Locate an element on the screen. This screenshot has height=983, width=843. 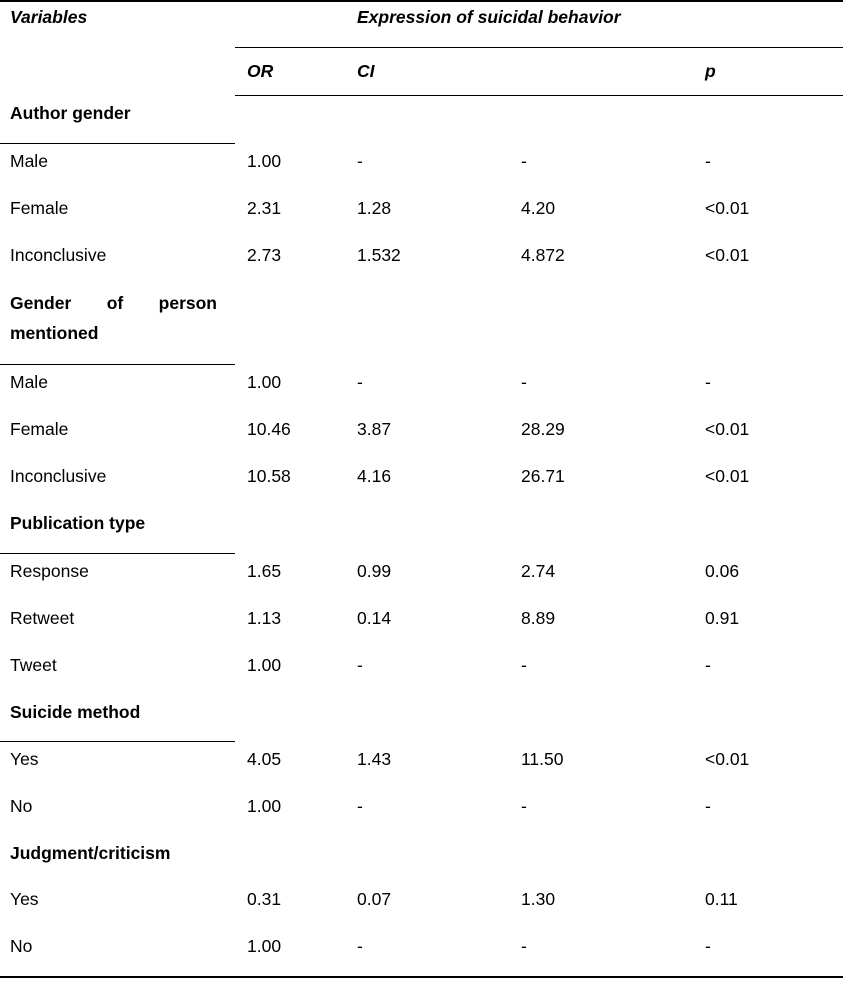
row-label: Tweet is located at coordinates (33, 665).